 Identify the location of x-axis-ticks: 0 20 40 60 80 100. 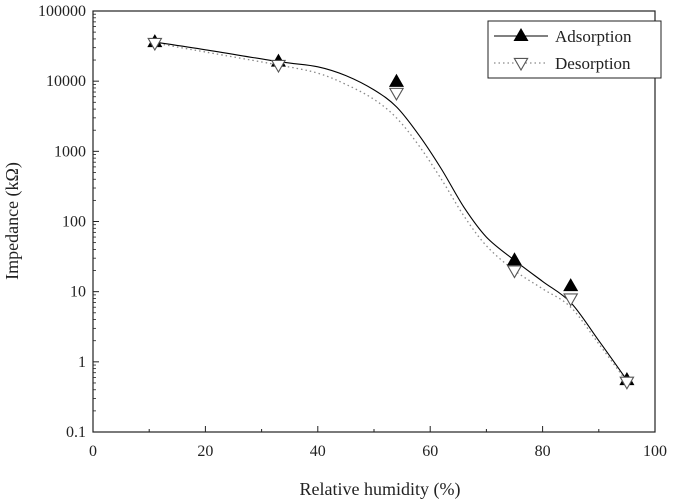
(378, 443).